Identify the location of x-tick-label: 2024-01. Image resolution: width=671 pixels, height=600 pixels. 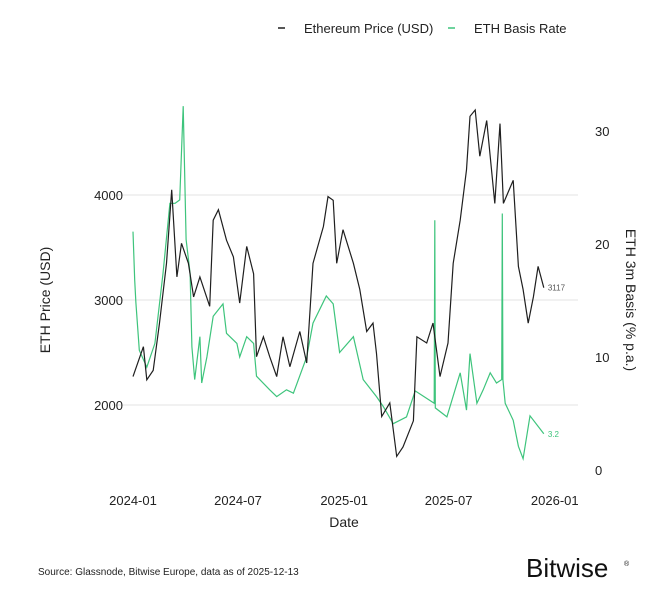
(133, 500).